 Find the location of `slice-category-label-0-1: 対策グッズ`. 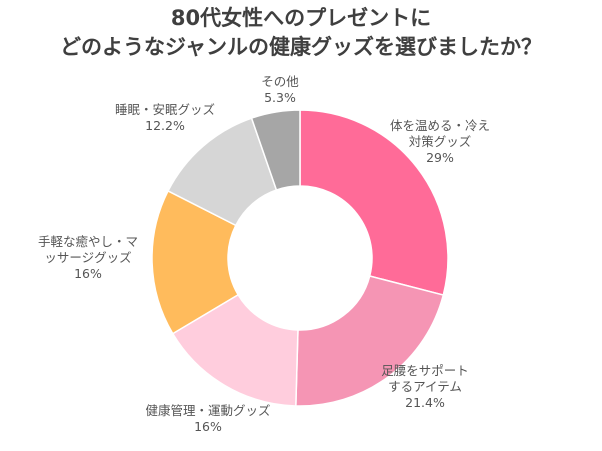

slice-category-label-0-1: 対策グッズ is located at coordinates (440, 141).